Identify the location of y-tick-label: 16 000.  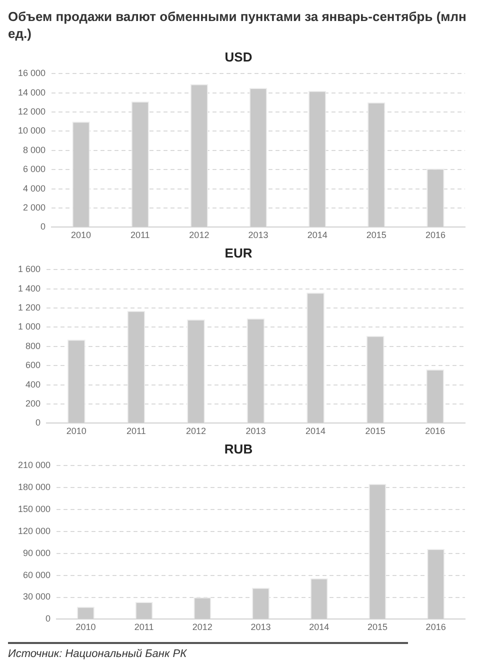
(32, 73).